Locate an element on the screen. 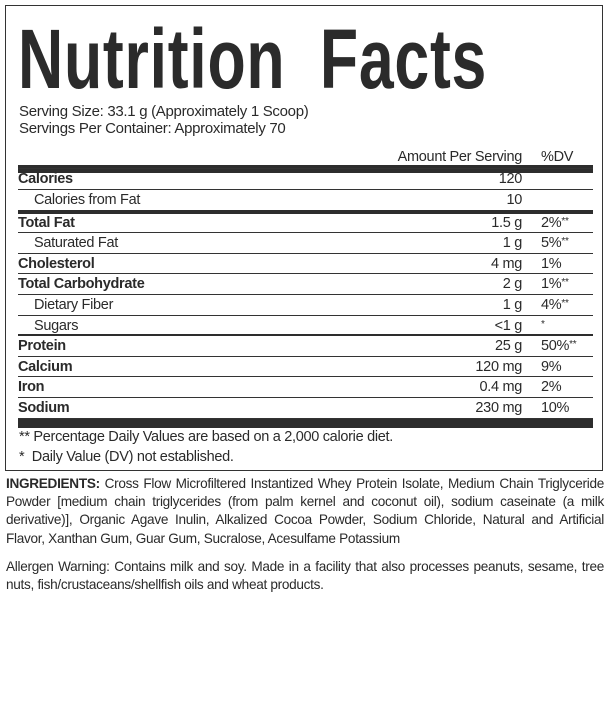  nutrient-row: Protein 25 g 50%** is located at coordinates (305, 346).